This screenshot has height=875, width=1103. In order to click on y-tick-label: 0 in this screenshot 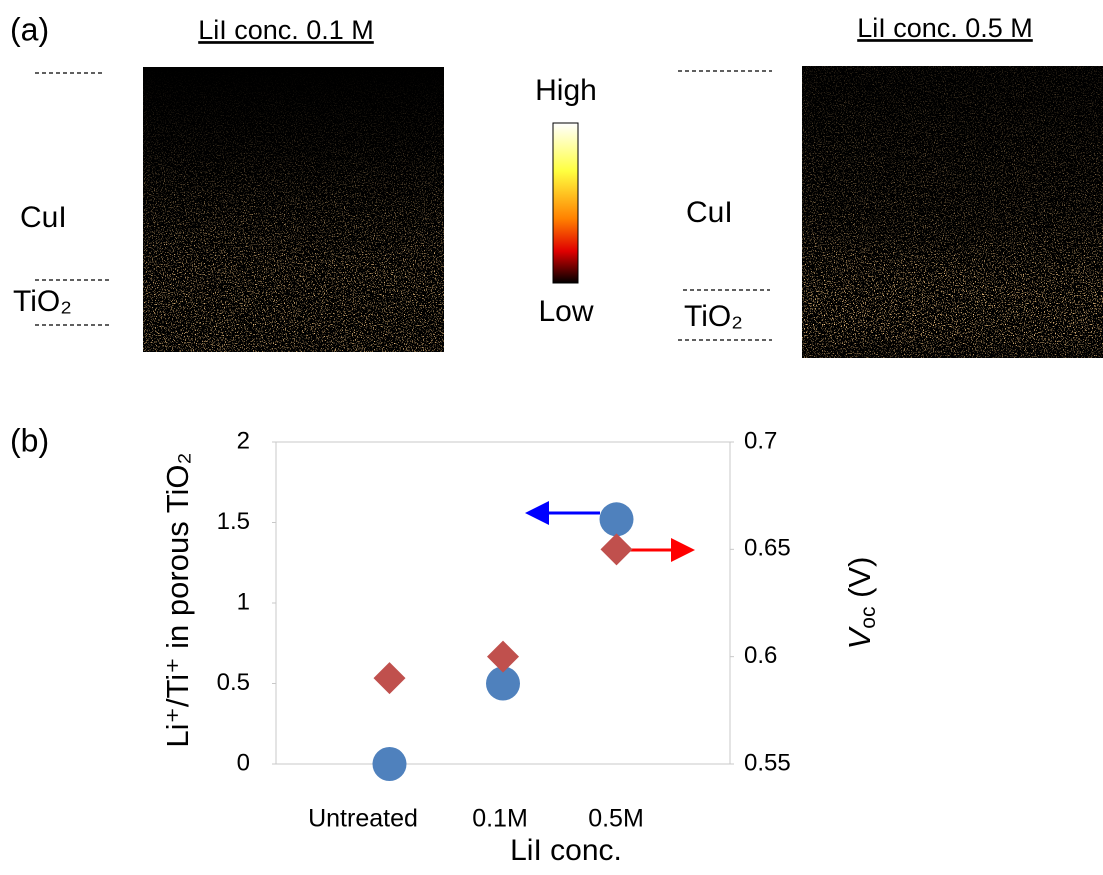, I will do `click(243, 762)`.